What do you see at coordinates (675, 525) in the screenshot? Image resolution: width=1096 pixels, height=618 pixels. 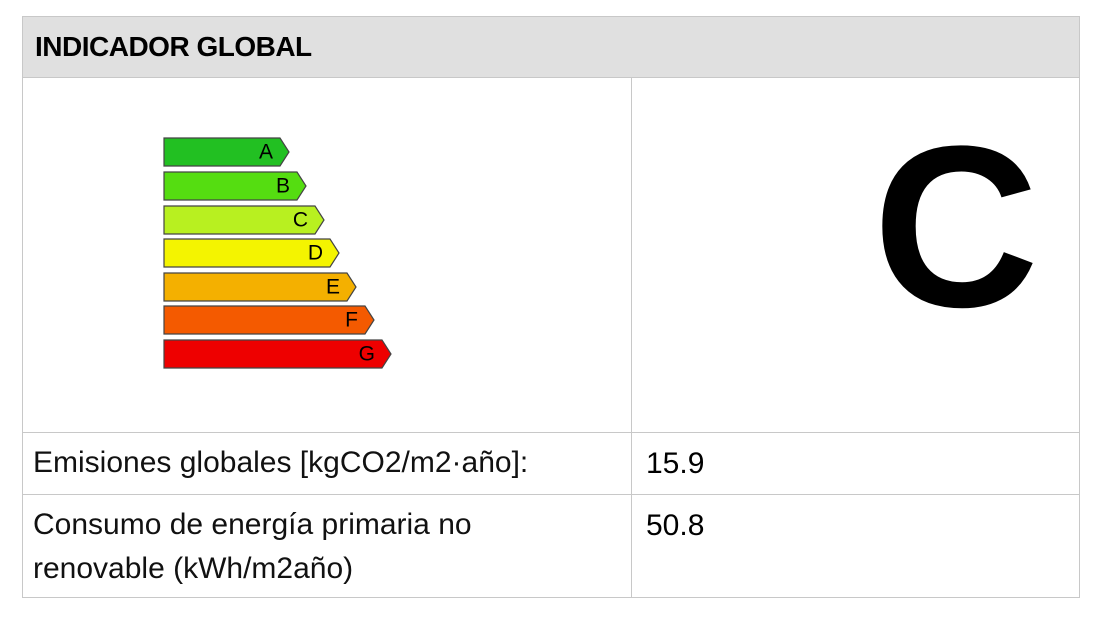 I see `row-value: 50.8` at bounding box center [675, 525].